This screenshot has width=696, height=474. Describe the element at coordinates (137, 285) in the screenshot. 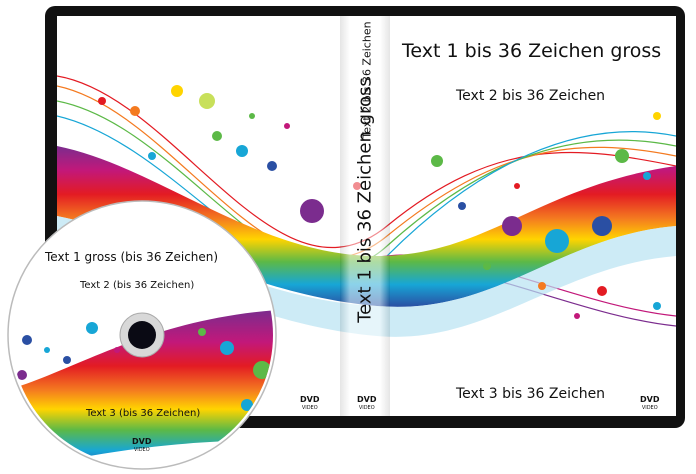

I see `disc-subtitle: Text 2 (bis 36 Zeichen)` at that location.